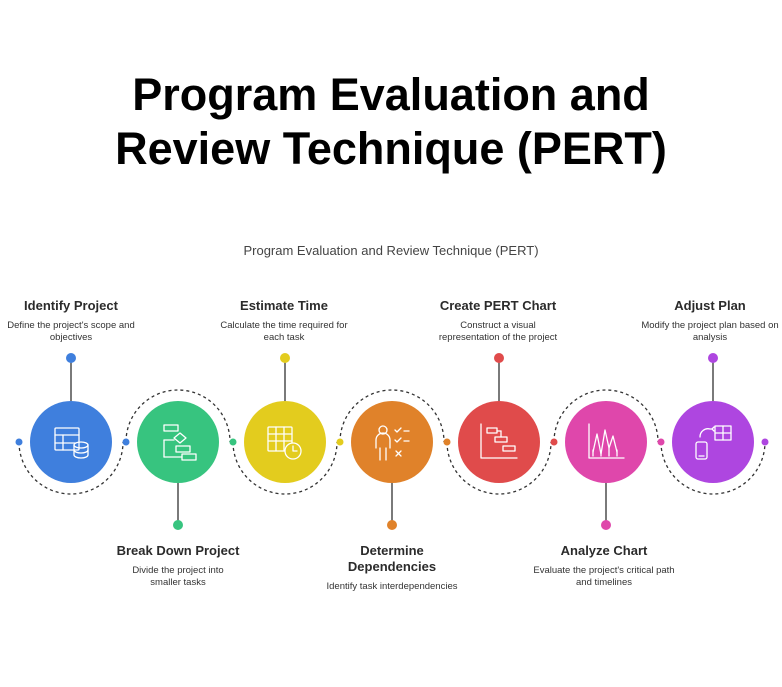  Describe the element at coordinates (391, 94) in the screenshot. I see `page-title-line-1: Program Evaluation and` at that location.